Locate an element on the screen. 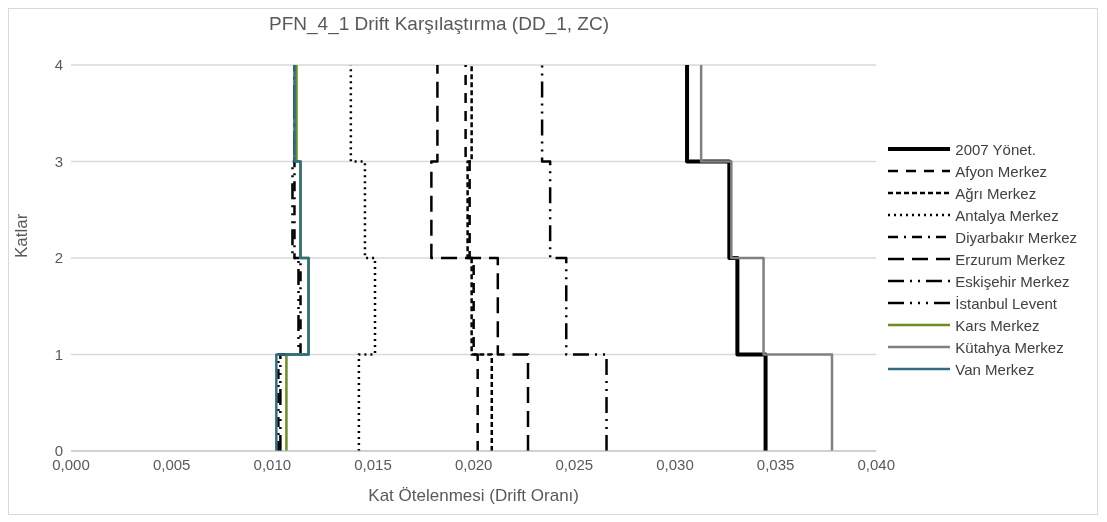 Image resolution: width=1107 pixels, height=522 pixels. x-tick-label: 0,035 is located at coordinates (775, 464).